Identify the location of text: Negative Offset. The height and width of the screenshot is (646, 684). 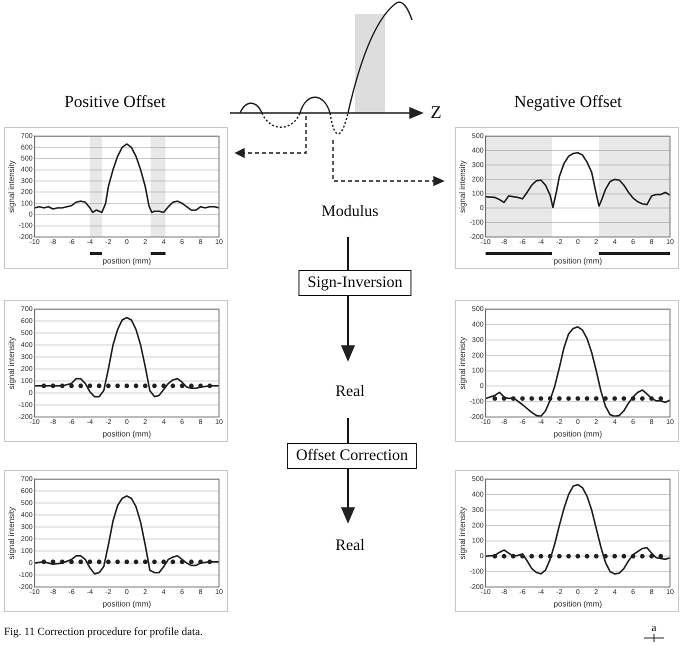
(568, 102).